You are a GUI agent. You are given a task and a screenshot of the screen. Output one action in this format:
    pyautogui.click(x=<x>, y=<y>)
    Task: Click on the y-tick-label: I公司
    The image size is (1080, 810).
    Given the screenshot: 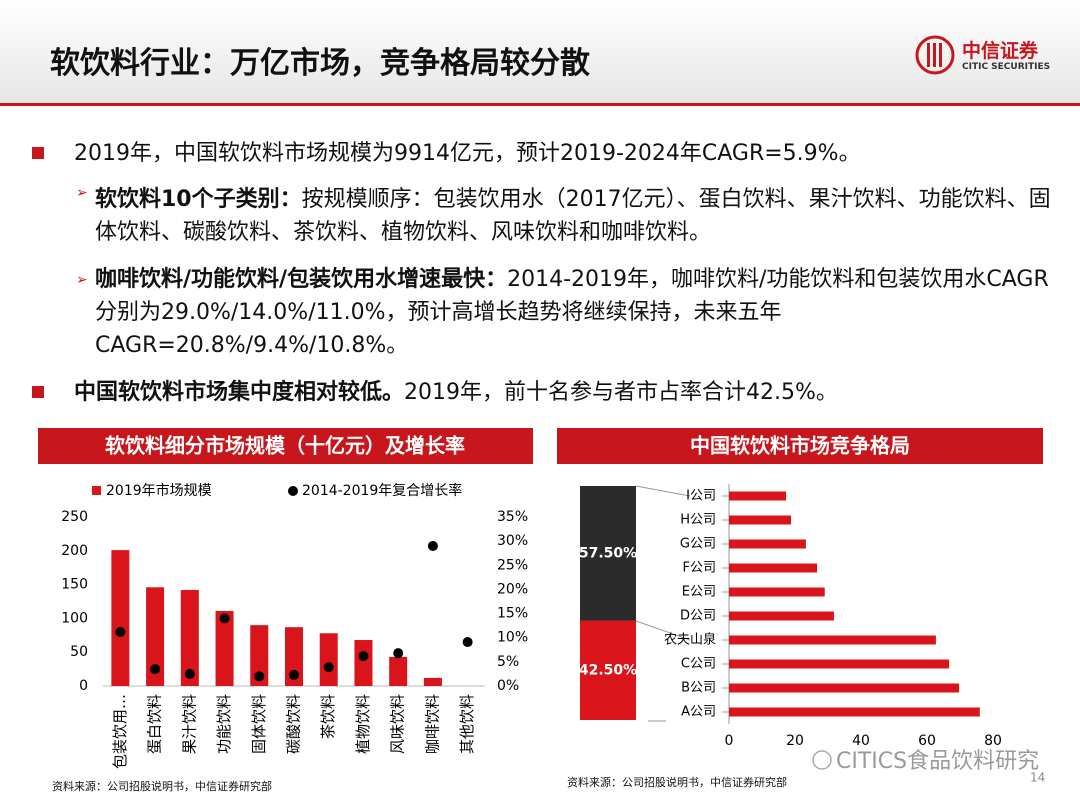 What is the action you would take?
    pyautogui.click(x=701, y=496)
    